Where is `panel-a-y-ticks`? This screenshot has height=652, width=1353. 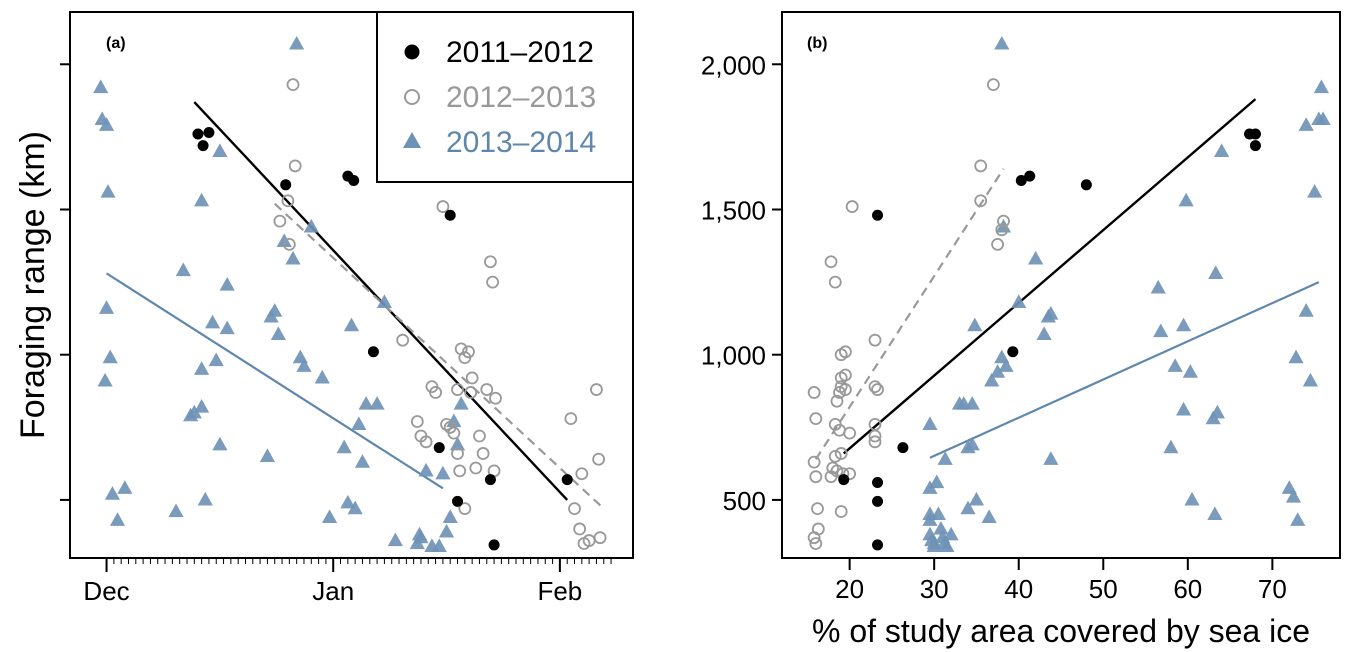 panel-a-y-ticks is located at coordinates (65, 282).